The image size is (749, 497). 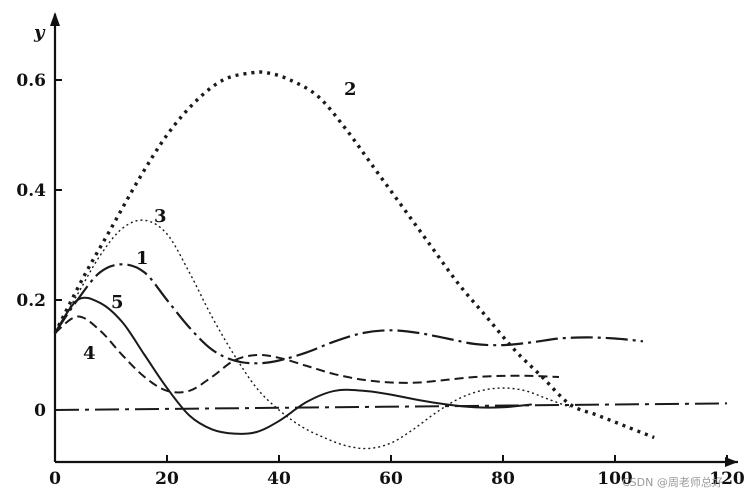 I want to click on y-axis-label: y, so click(x=39, y=32).